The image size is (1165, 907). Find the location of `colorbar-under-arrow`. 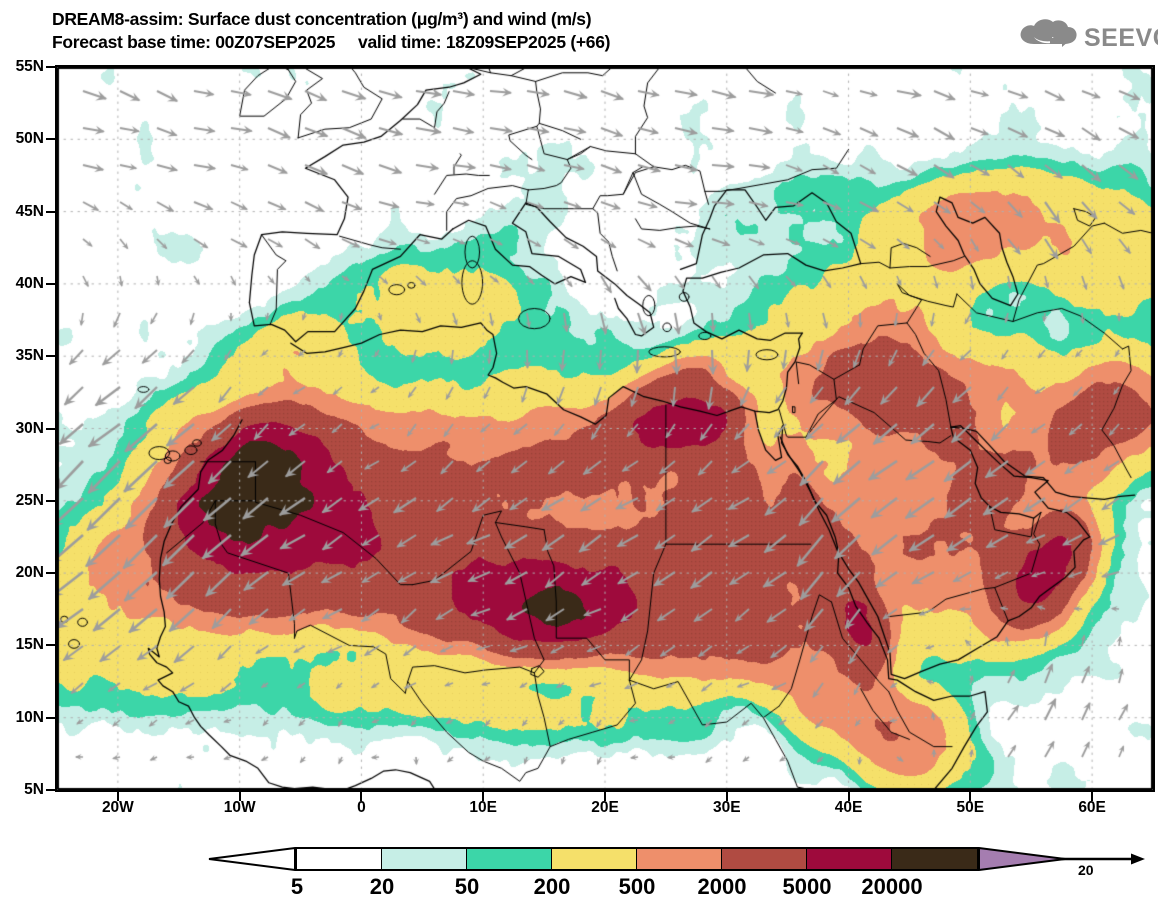

colorbar-under-arrow is located at coordinates (252, 859).